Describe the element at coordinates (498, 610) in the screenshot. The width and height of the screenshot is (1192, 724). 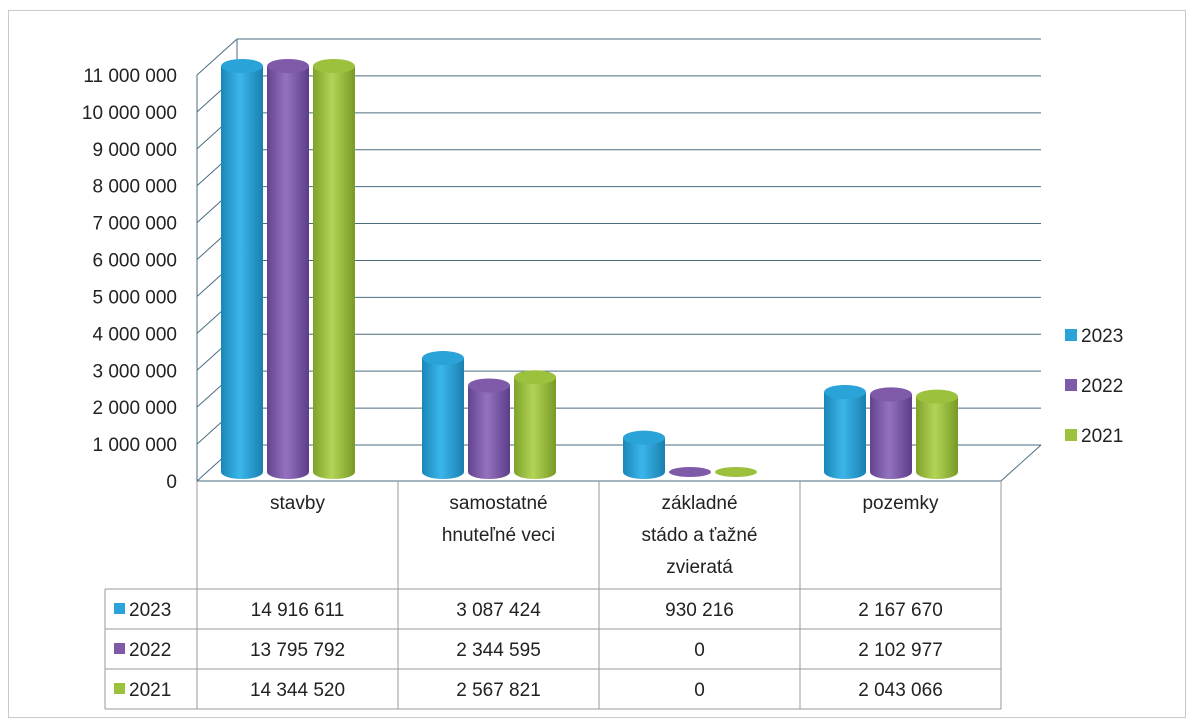
I see `data-label: 3 087 424` at that location.